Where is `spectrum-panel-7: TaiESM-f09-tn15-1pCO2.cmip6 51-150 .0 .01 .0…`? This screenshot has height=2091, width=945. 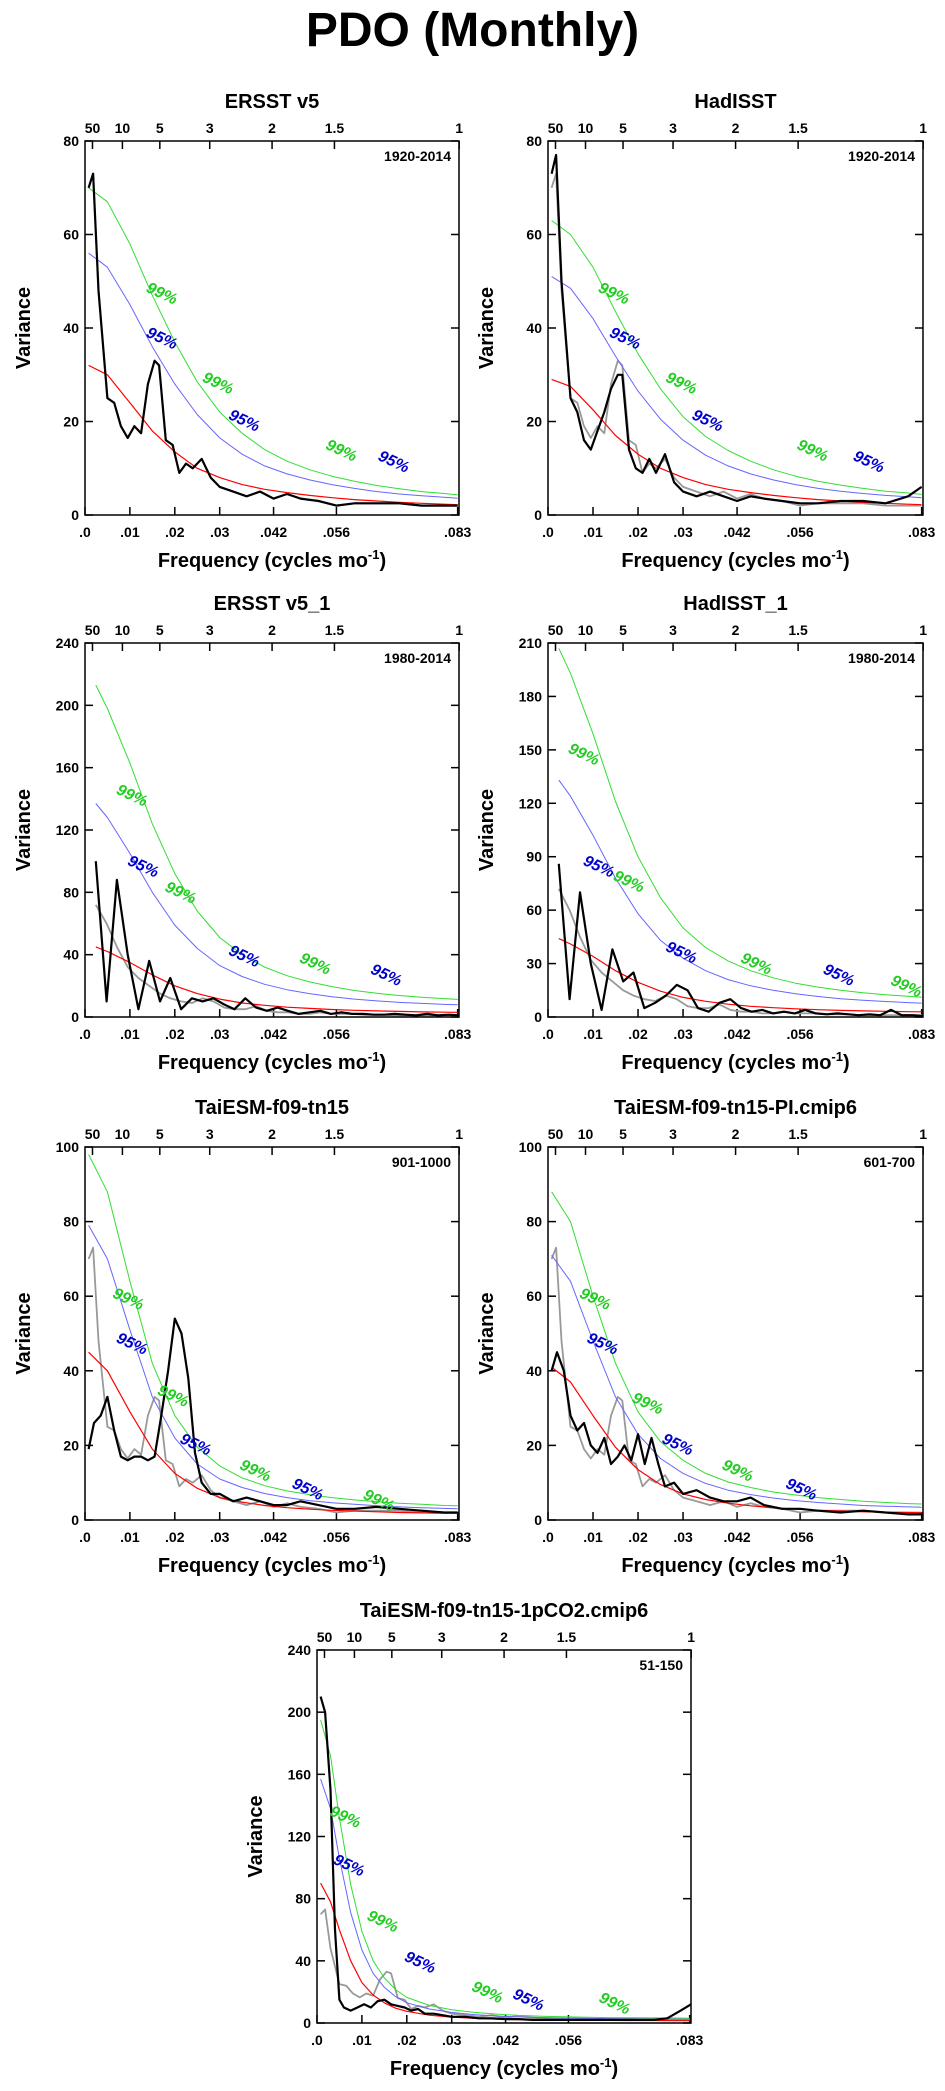 spectrum-panel-7: TaiESM-f09-tn15-1pCO2.cmip6 51-150 .0 .01 .0… is located at coordinates (474, 1840).